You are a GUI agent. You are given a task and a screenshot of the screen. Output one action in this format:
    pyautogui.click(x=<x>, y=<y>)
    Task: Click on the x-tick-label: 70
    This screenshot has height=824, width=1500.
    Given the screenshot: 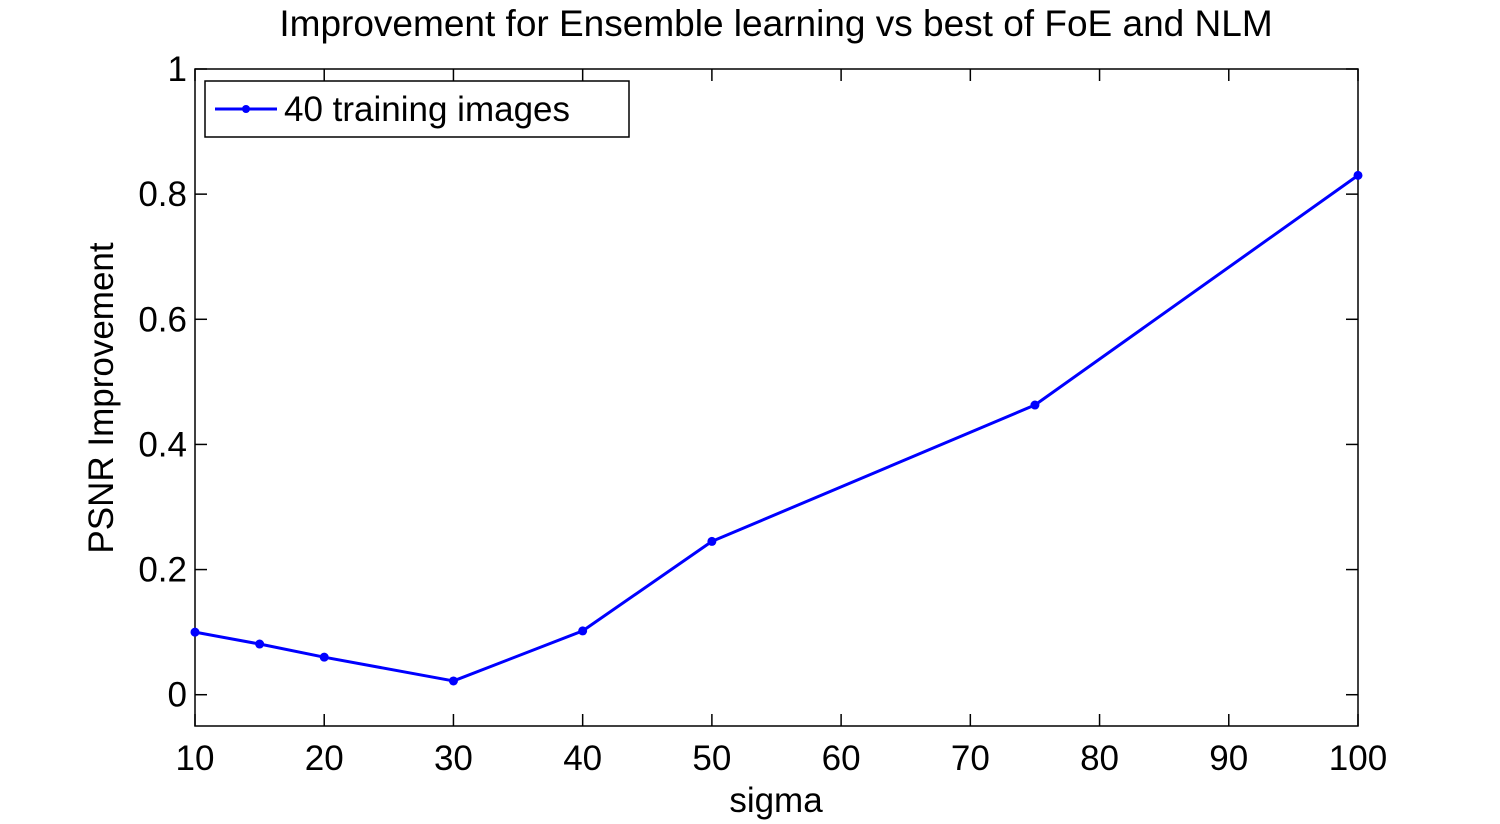 What is the action you would take?
    pyautogui.click(x=970, y=758)
    